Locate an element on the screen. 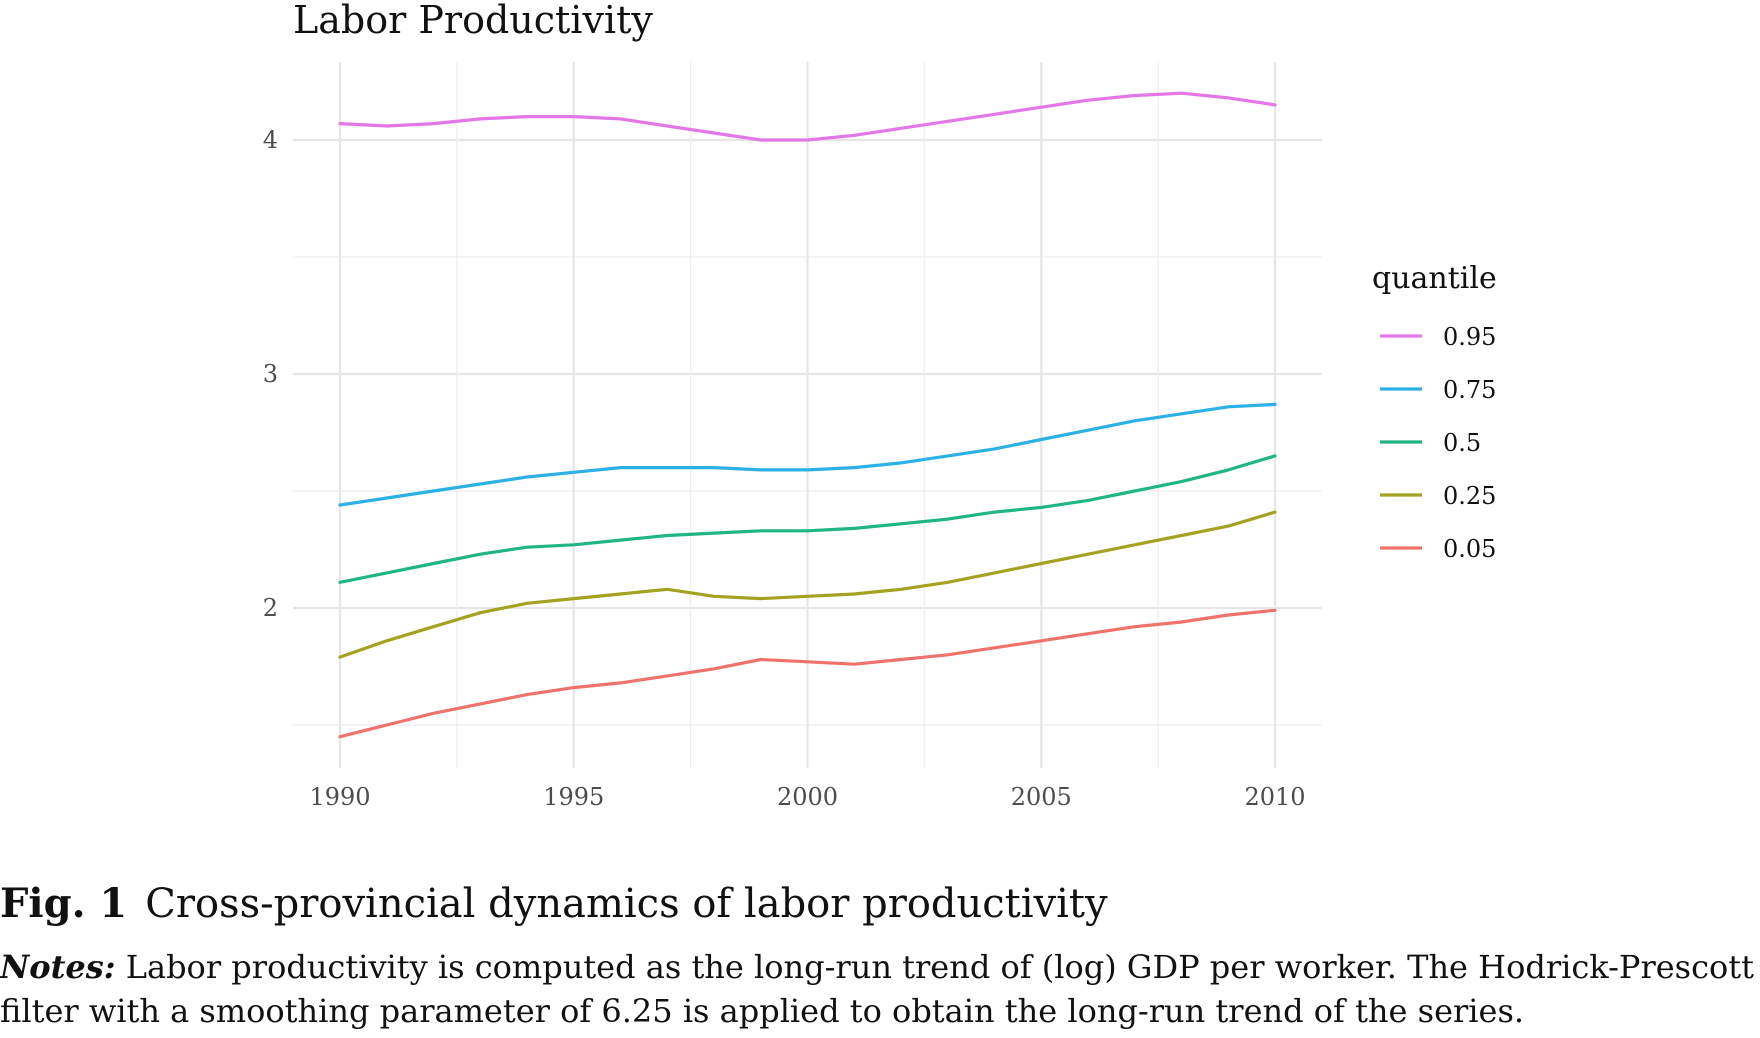  x-axis-ticks: 1990 1995 2000 2005 2010 is located at coordinates (807, 797).